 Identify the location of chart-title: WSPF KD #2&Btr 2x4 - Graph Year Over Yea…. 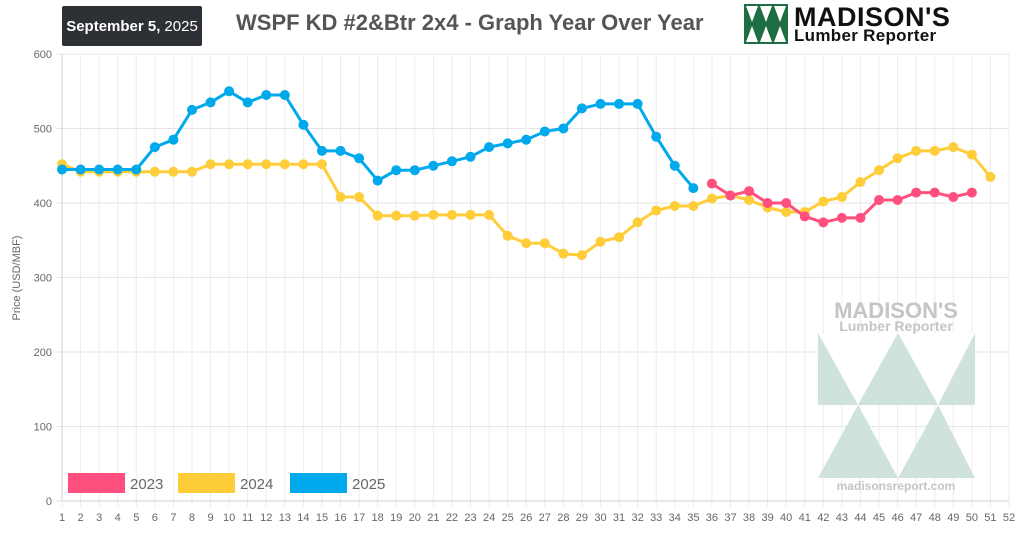
(470, 22).